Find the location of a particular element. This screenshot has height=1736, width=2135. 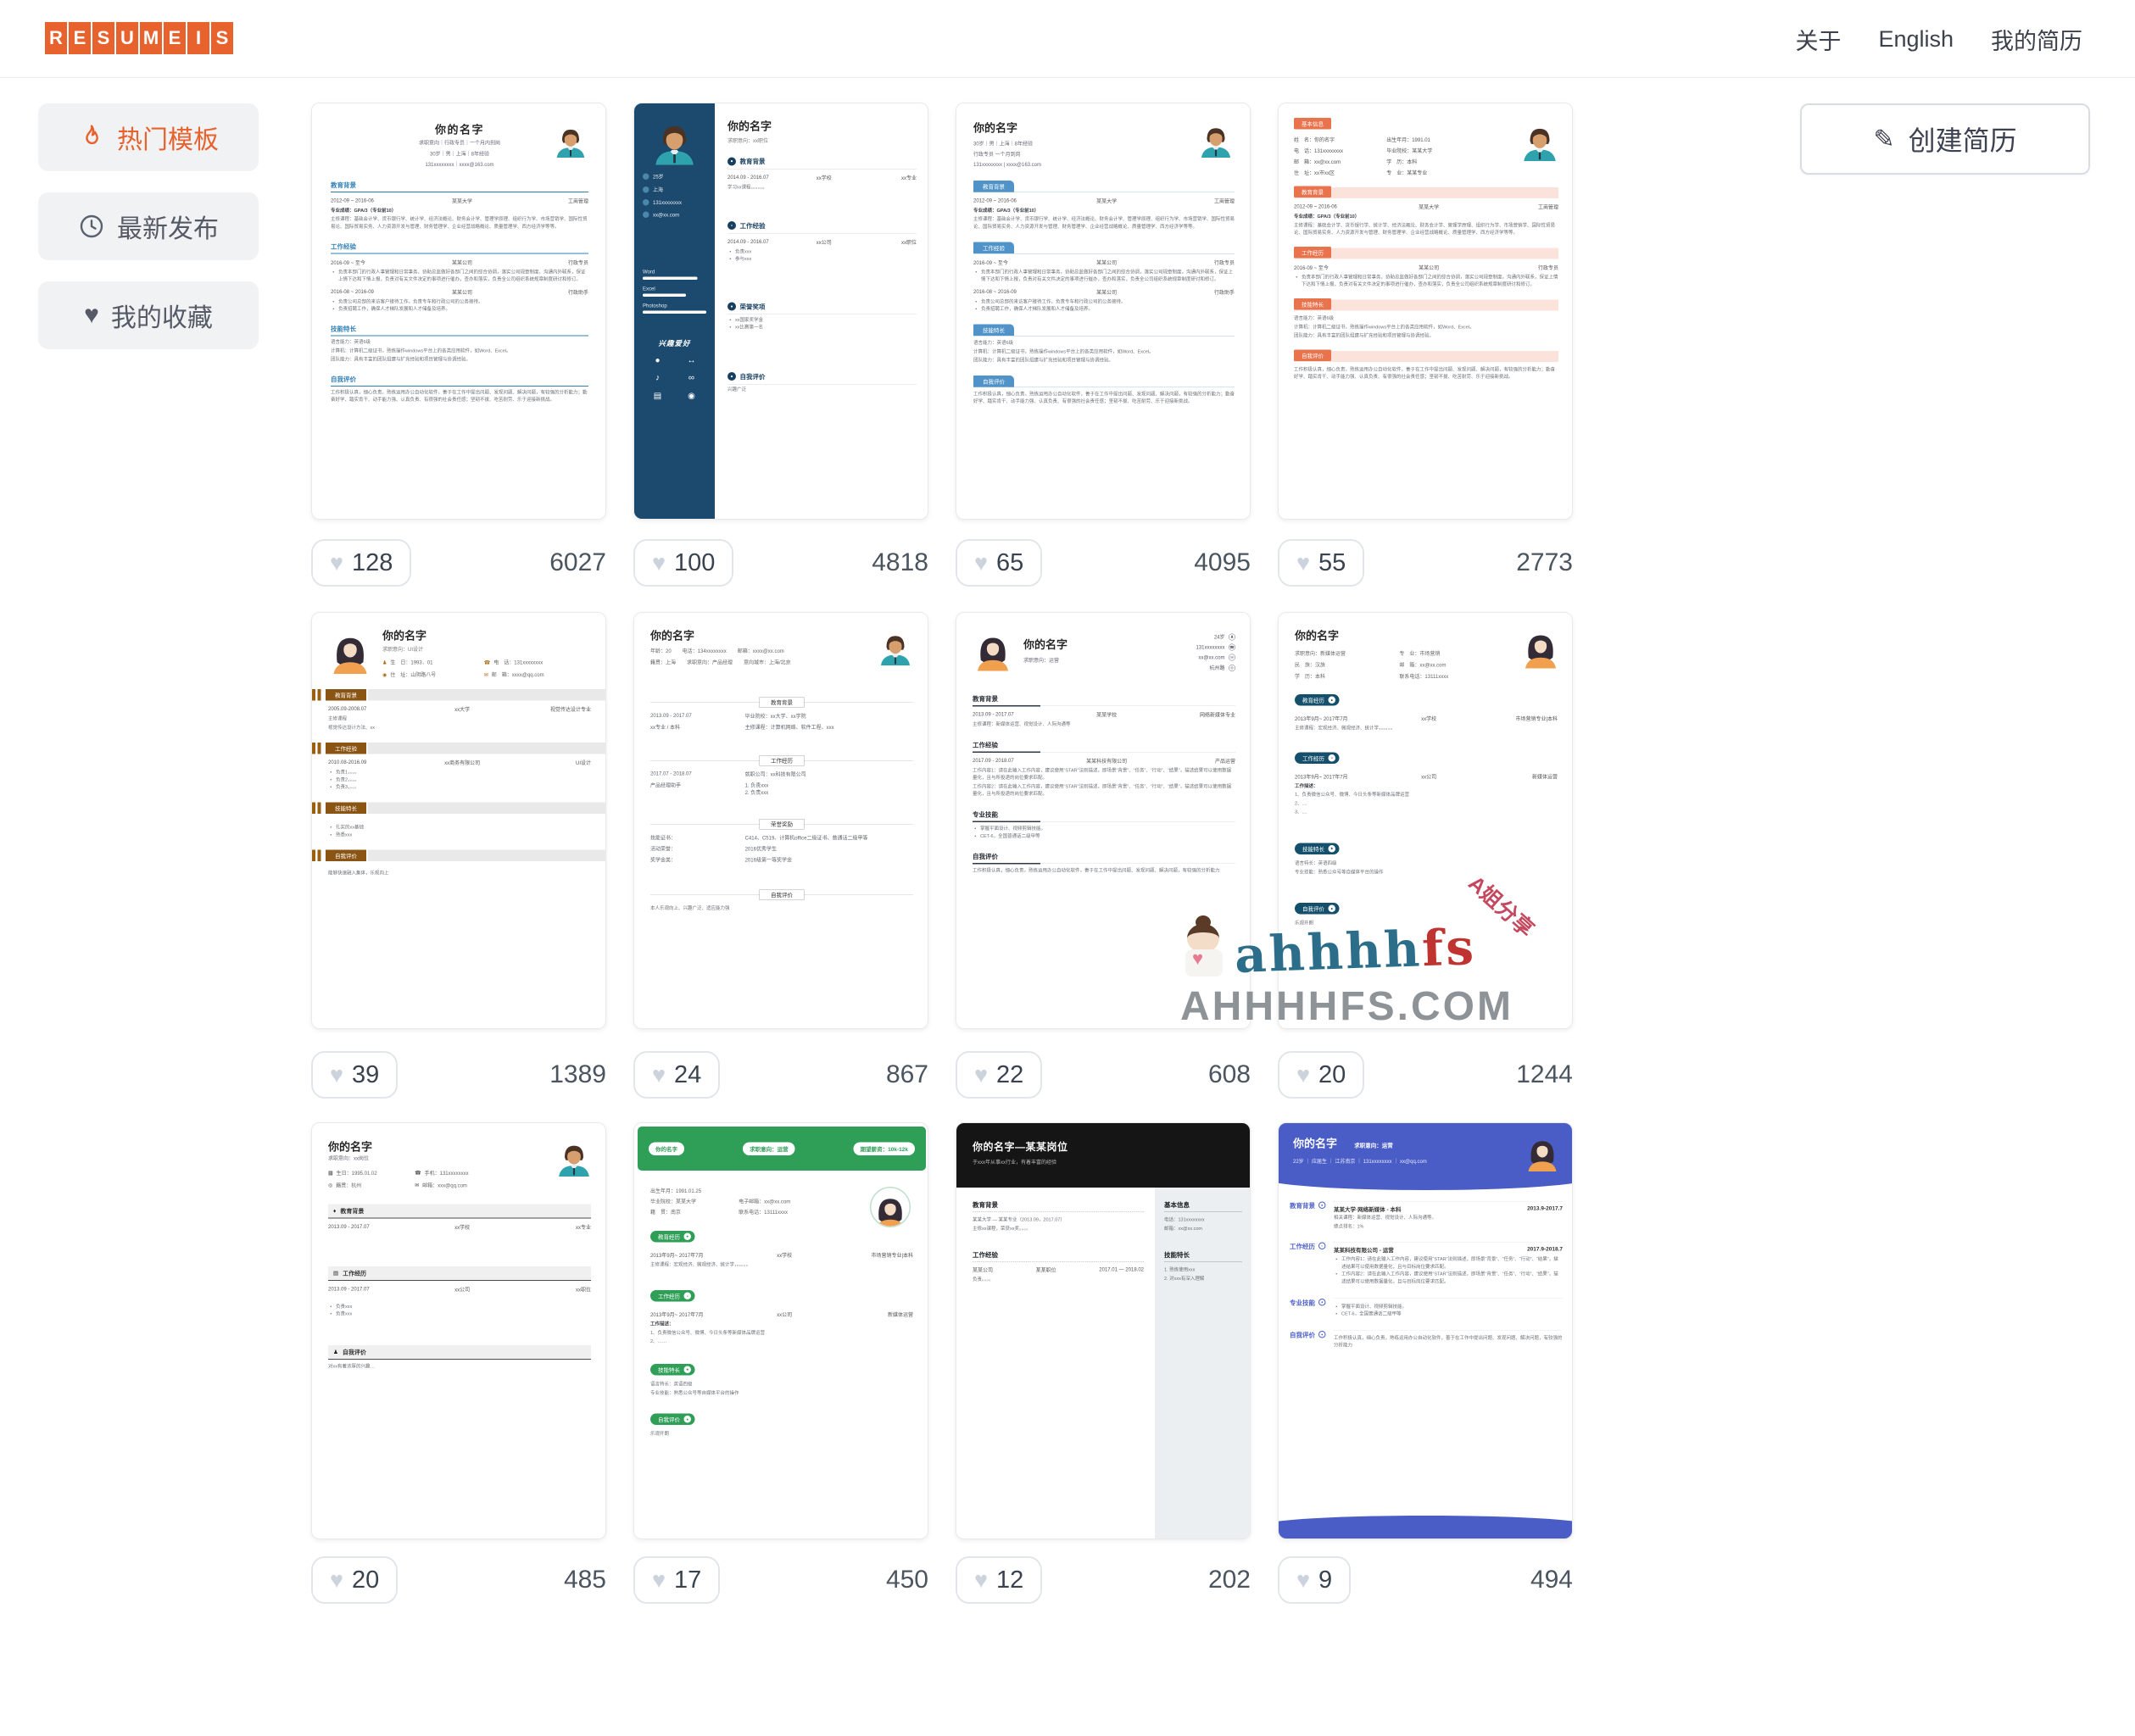

like-button: ♥ 65 is located at coordinates (999, 563).